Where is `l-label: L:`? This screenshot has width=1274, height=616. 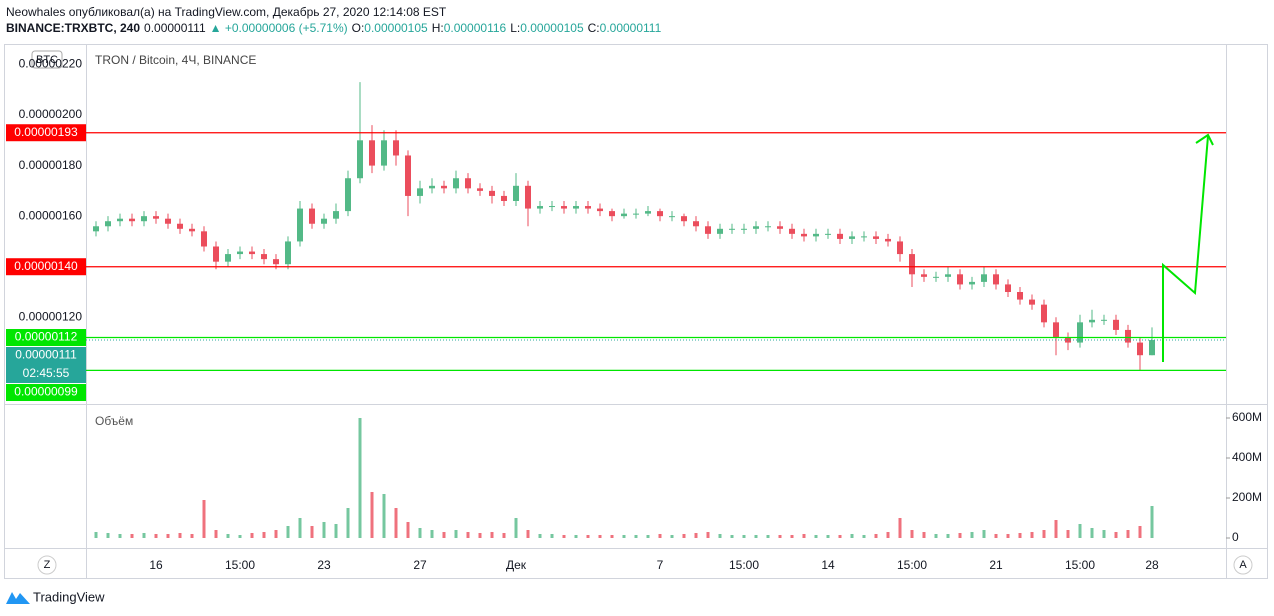
l-label: L: is located at coordinates (515, 28).